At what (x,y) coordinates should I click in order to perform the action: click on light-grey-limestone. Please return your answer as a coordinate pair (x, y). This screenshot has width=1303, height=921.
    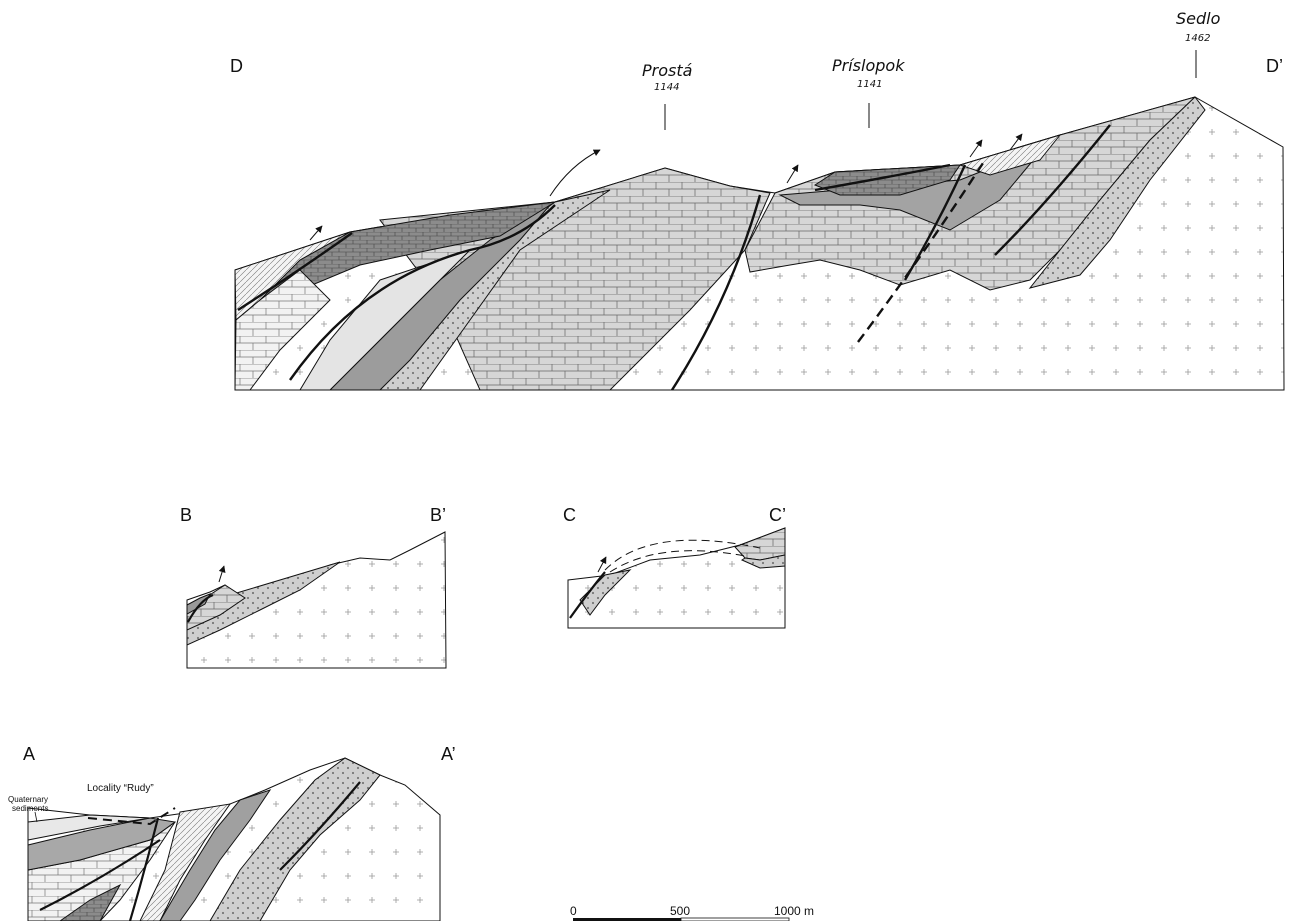
    Looking at the image, I should click on (385, 320).